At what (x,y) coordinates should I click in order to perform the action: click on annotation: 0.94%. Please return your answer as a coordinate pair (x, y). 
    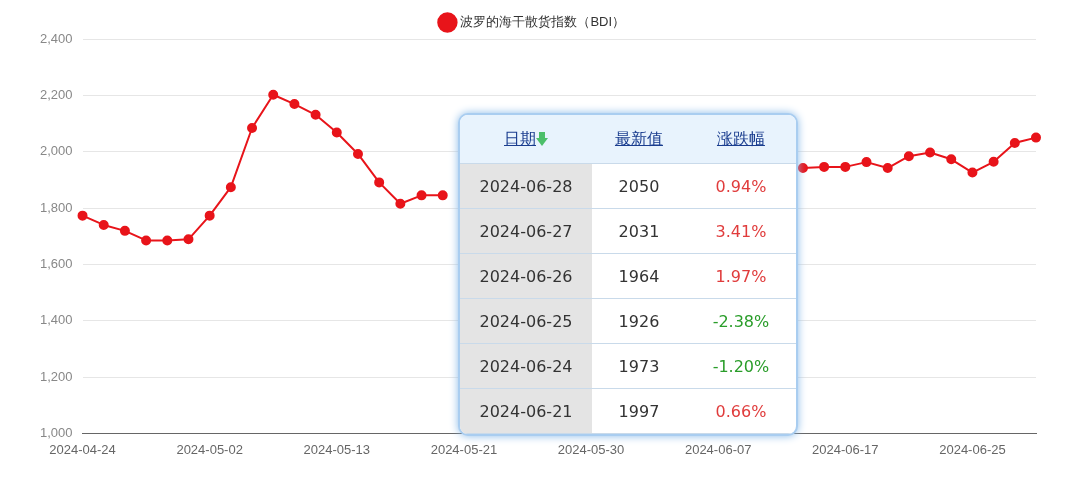
    Looking at the image, I should click on (740, 186).